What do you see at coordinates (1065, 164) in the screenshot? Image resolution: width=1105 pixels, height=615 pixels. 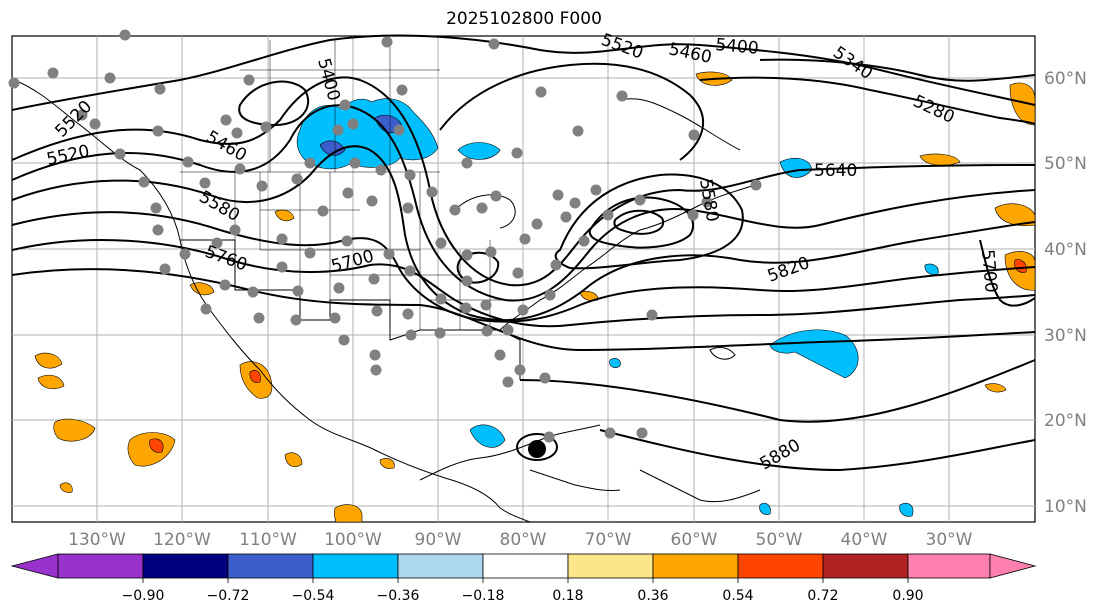 I see `lat-label: 50°N` at bounding box center [1065, 164].